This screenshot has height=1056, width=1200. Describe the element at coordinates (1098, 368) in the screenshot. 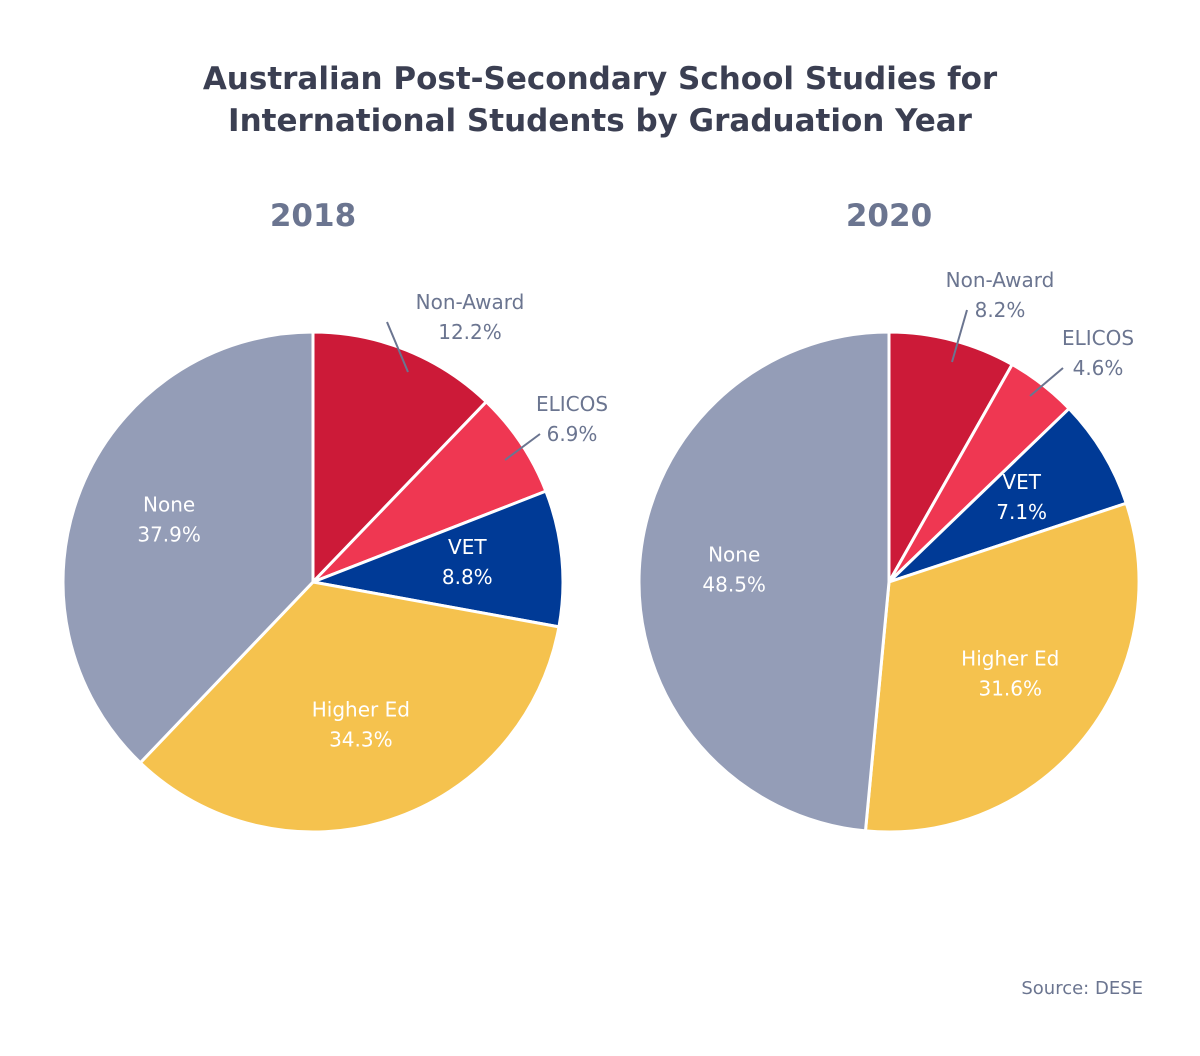

I see `value-label-2020-elicos: 4.6%` at that location.